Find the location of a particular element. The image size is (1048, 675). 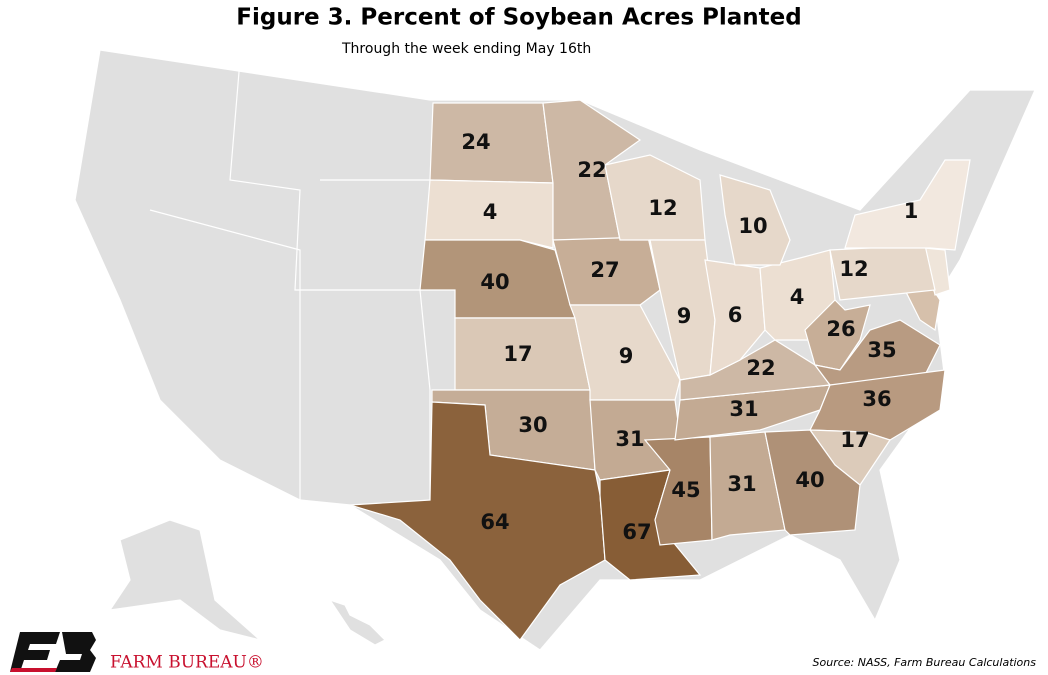

state-value-label: 27 is located at coordinates (604, 270).